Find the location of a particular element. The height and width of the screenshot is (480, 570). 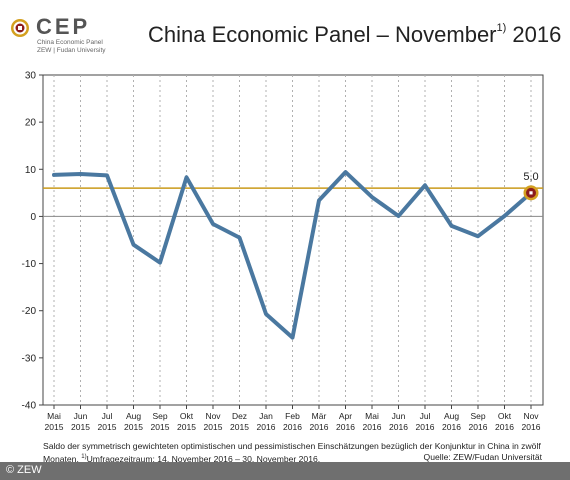

y-tick-label: -40 is located at coordinates (29, 406).